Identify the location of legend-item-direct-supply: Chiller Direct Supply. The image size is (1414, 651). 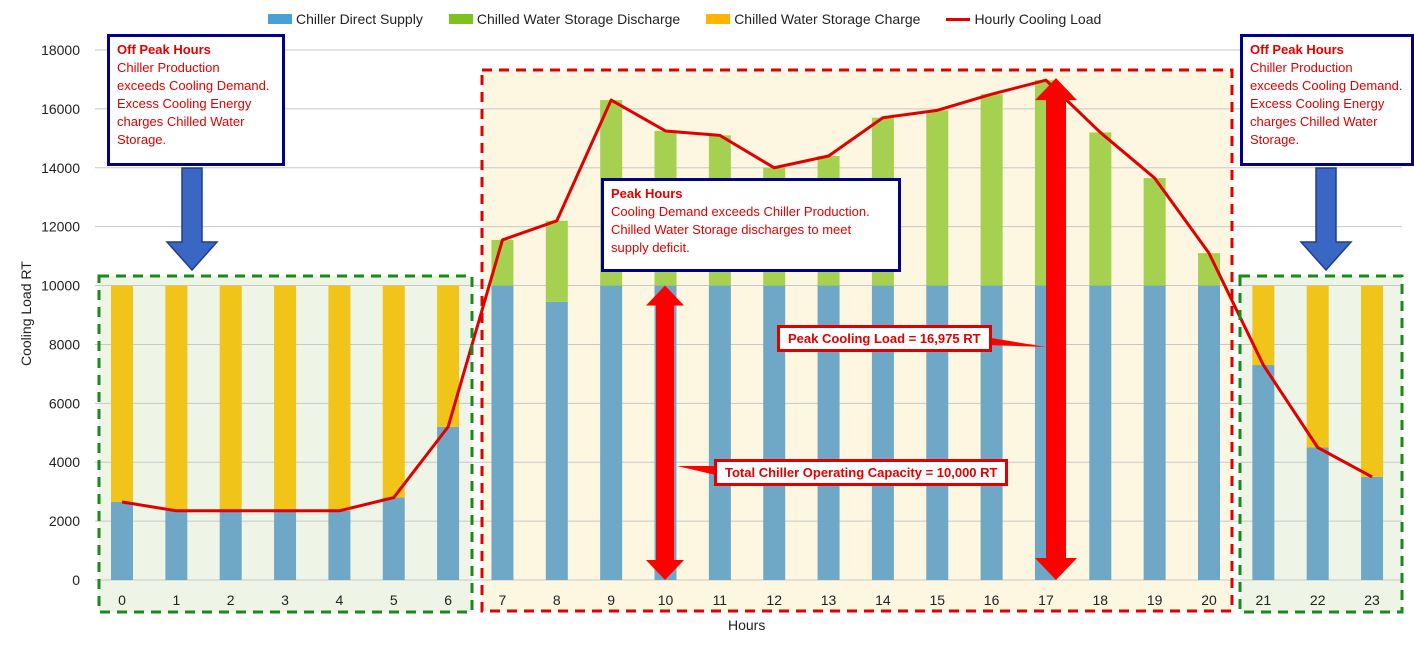
(345, 19).